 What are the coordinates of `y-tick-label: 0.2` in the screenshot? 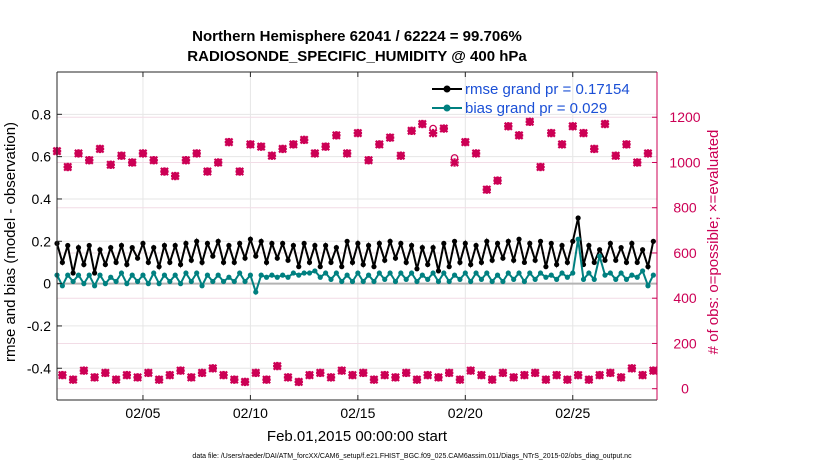 It's located at (42, 241).